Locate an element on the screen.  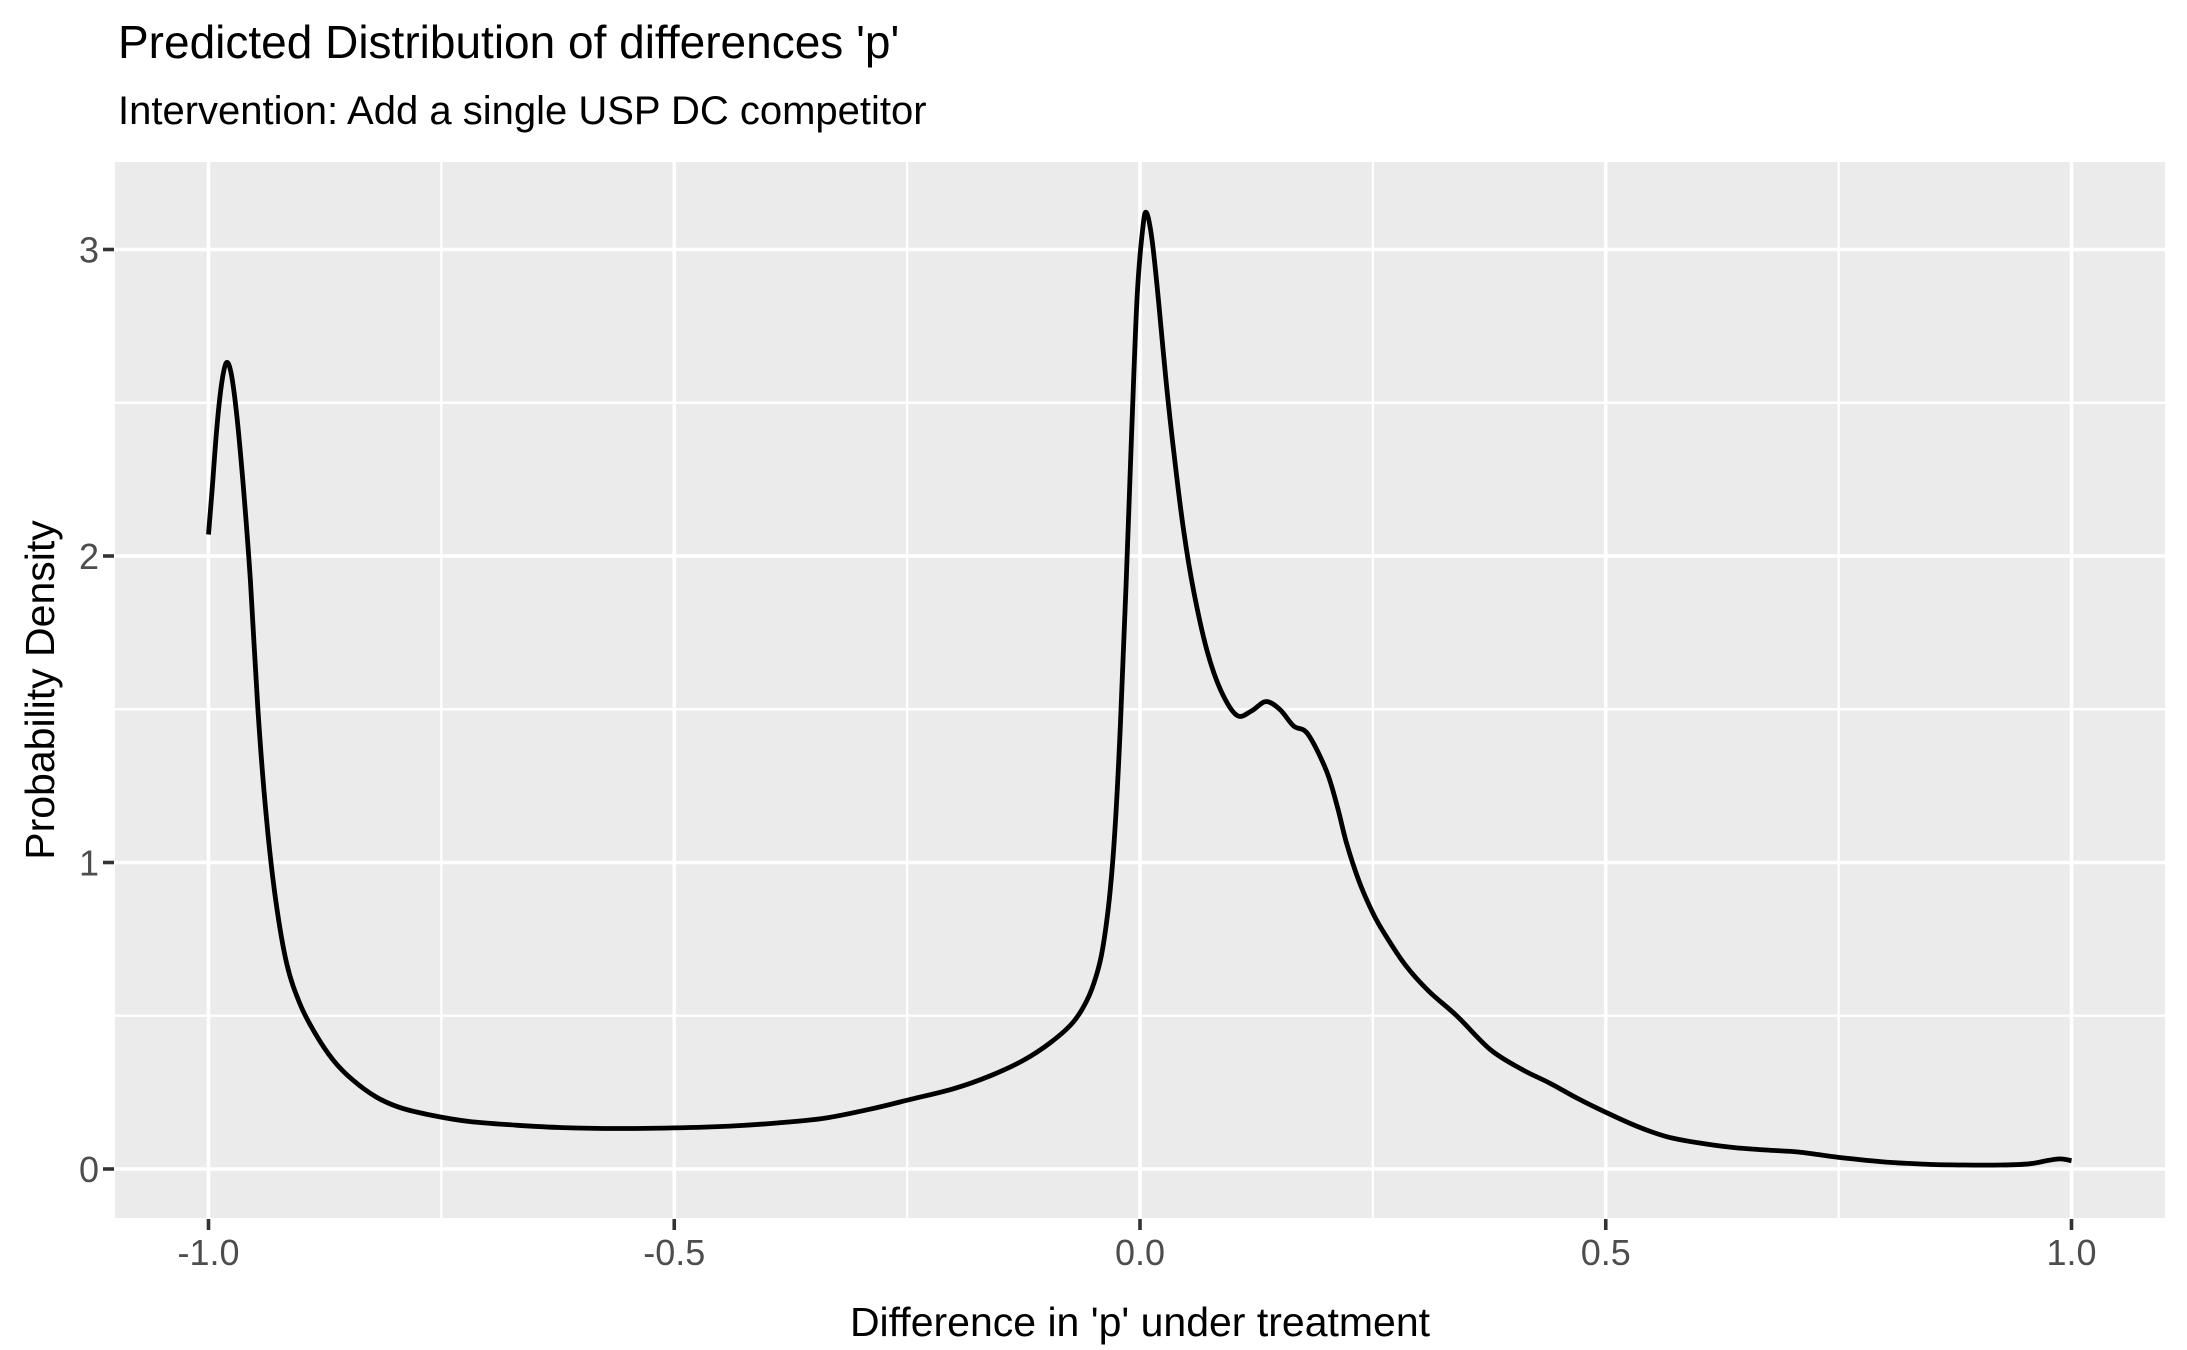
y-axis-title: Probability Density is located at coordinates (40, 690).